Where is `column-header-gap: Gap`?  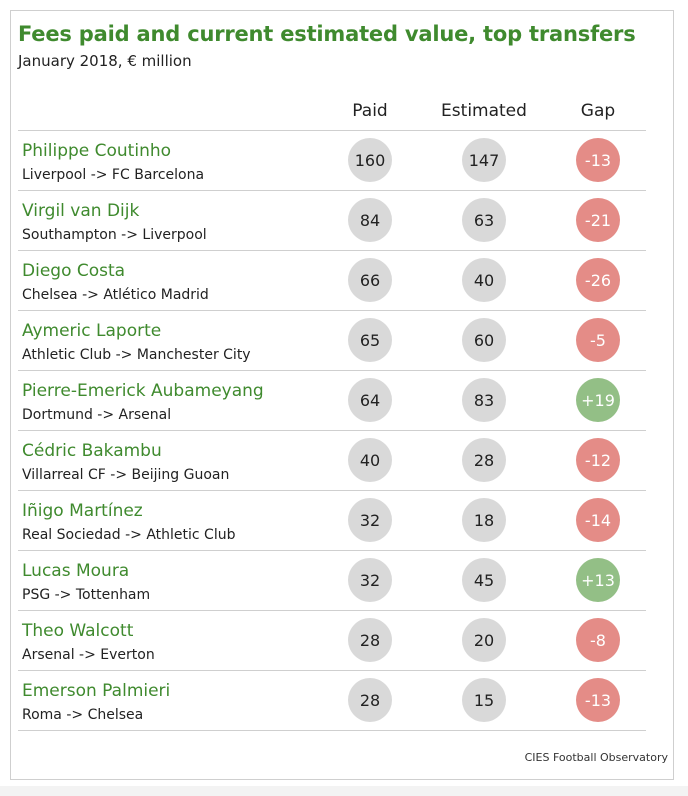
column-header-gap: Gap is located at coordinates (598, 111).